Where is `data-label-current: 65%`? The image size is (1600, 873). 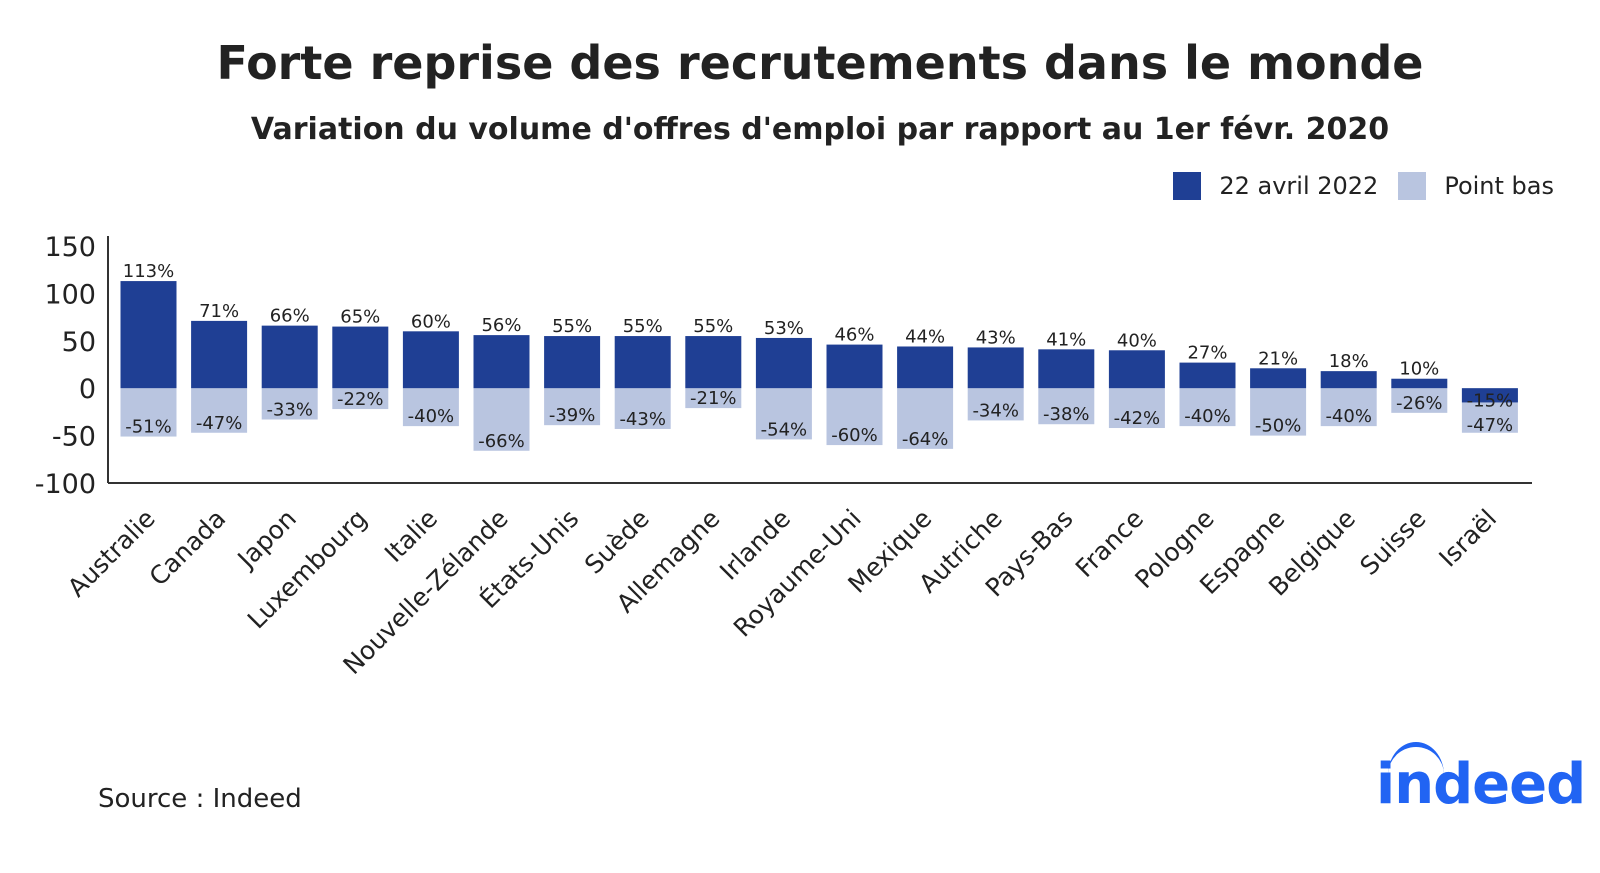
data-label-current: 65% is located at coordinates (360, 317).